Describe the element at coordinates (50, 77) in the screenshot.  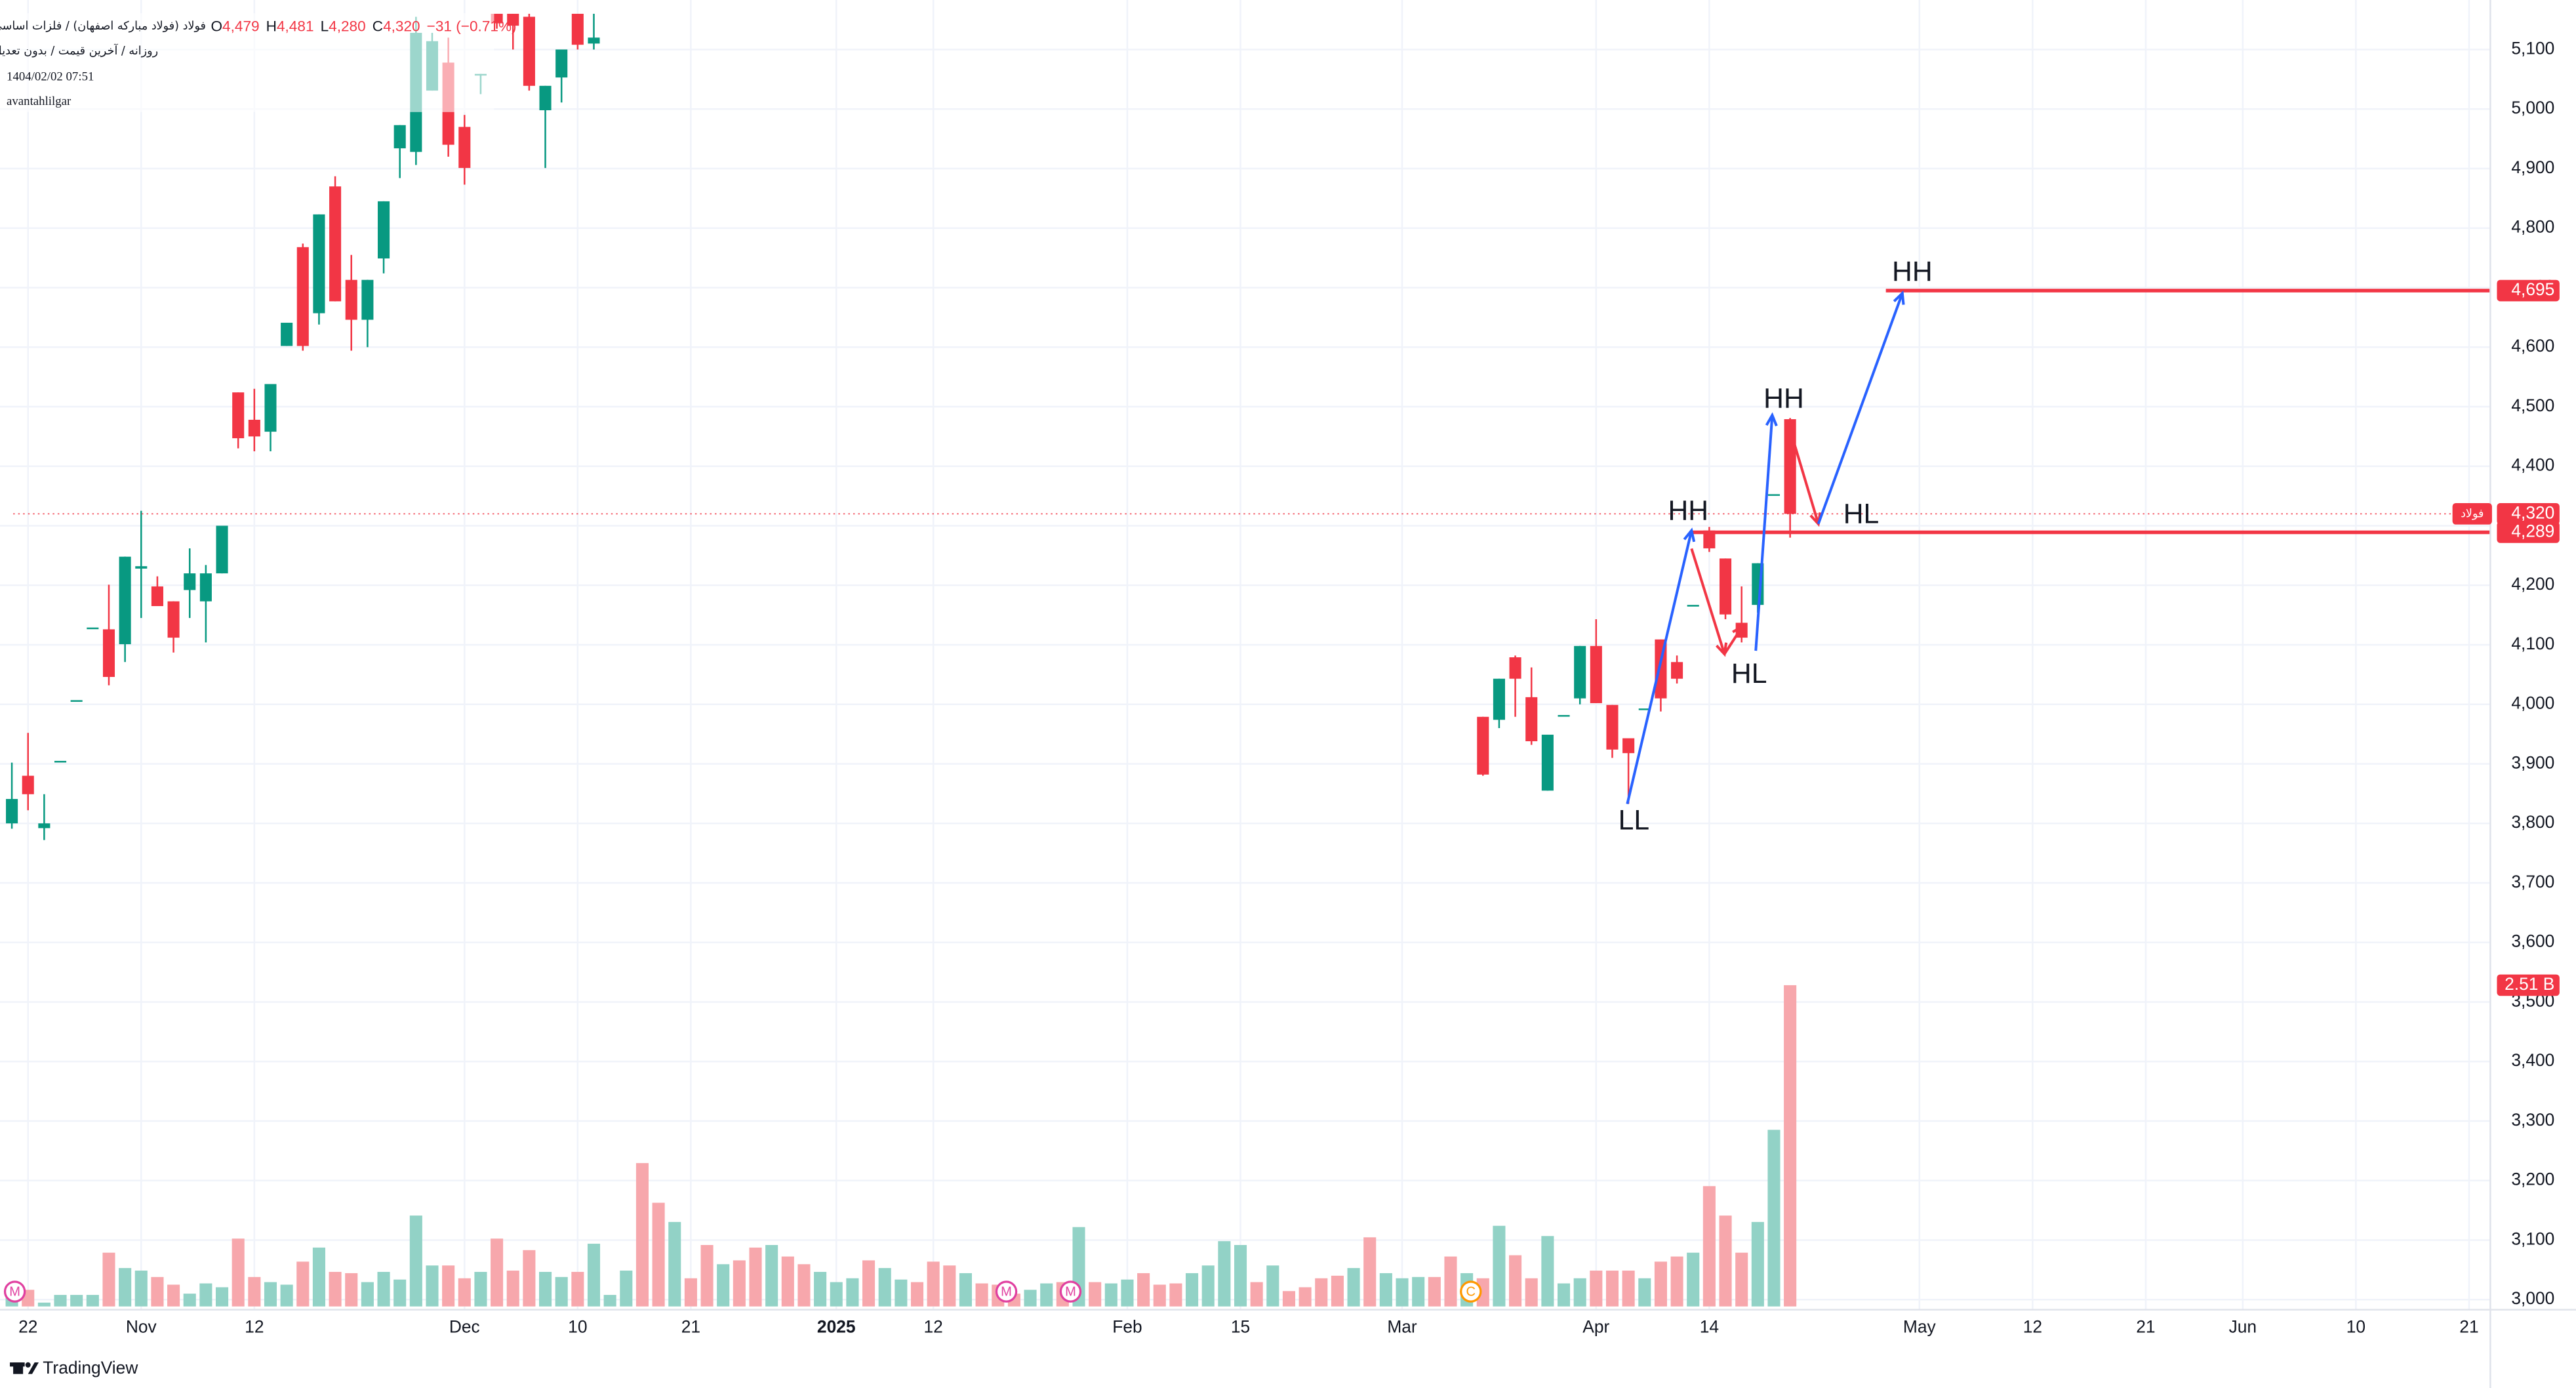
I see `timestamp: 1404/02/02 07:51` at that location.